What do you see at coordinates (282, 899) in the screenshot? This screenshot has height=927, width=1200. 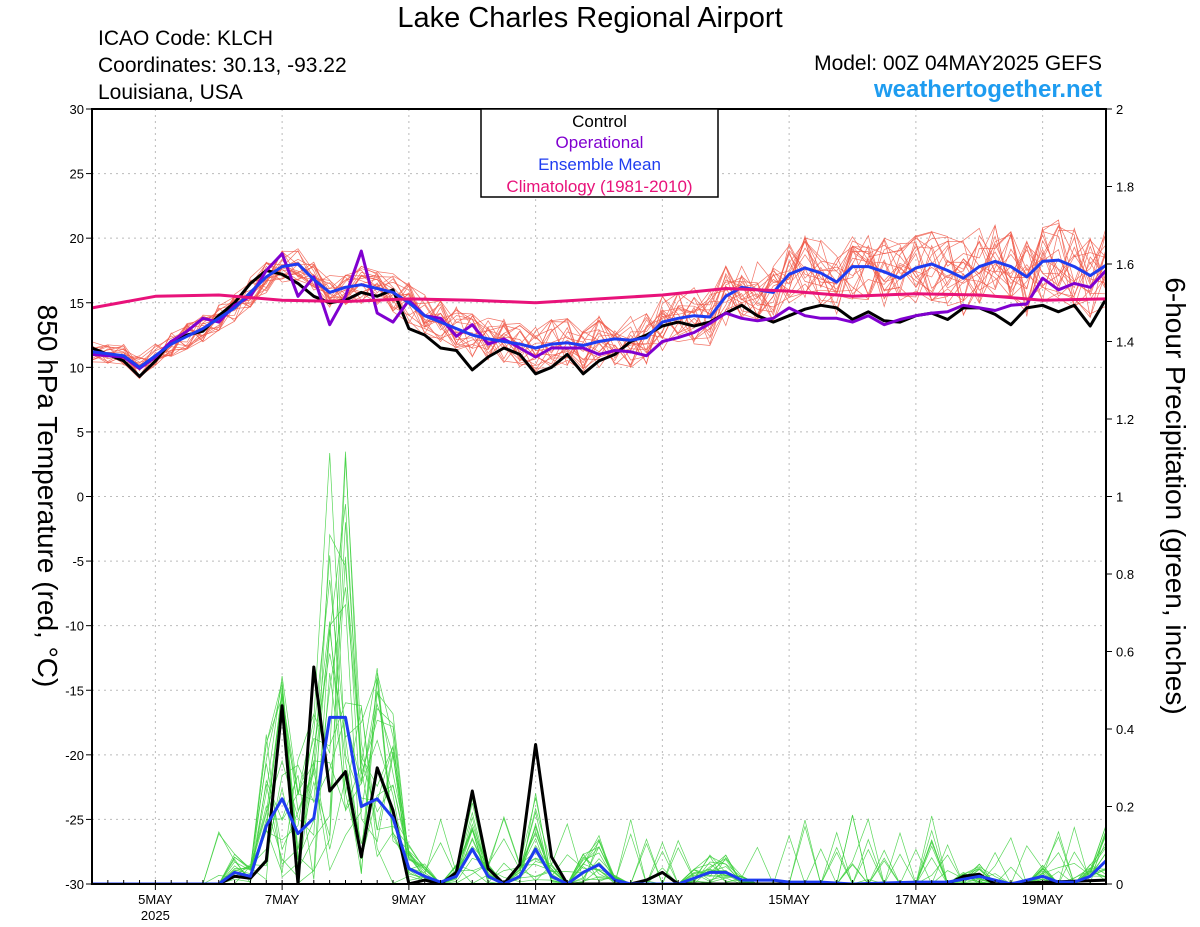 I see `x-tick-label: 7MAY` at bounding box center [282, 899].